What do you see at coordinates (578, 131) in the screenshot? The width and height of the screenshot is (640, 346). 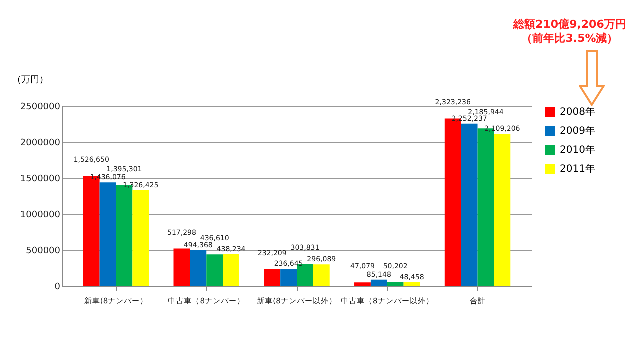 I see `legend-label: 2009年` at bounding box center [578, 131].